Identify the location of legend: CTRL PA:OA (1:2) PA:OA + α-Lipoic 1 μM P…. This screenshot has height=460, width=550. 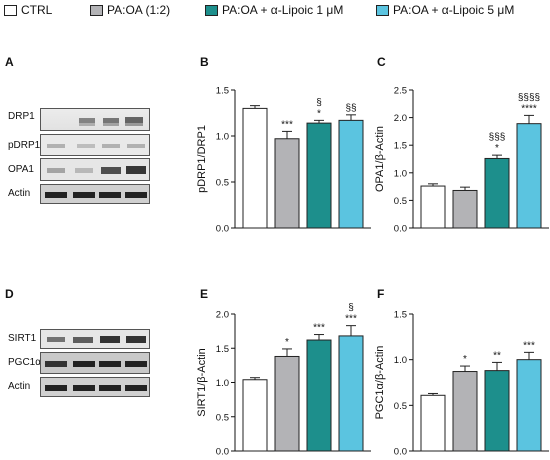
(275, 12).